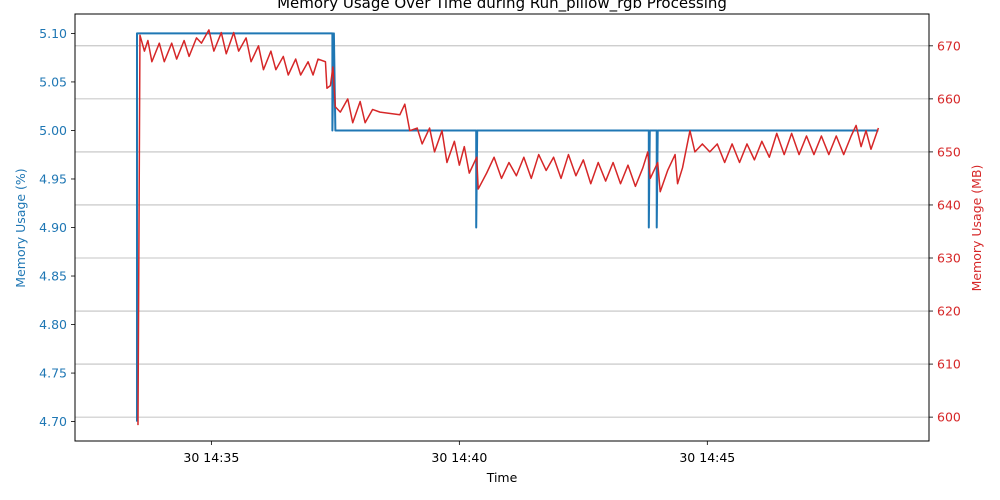  I want to click on x-axis: 30 14:35 30 14:40 30 14:45, so click(459, 453).